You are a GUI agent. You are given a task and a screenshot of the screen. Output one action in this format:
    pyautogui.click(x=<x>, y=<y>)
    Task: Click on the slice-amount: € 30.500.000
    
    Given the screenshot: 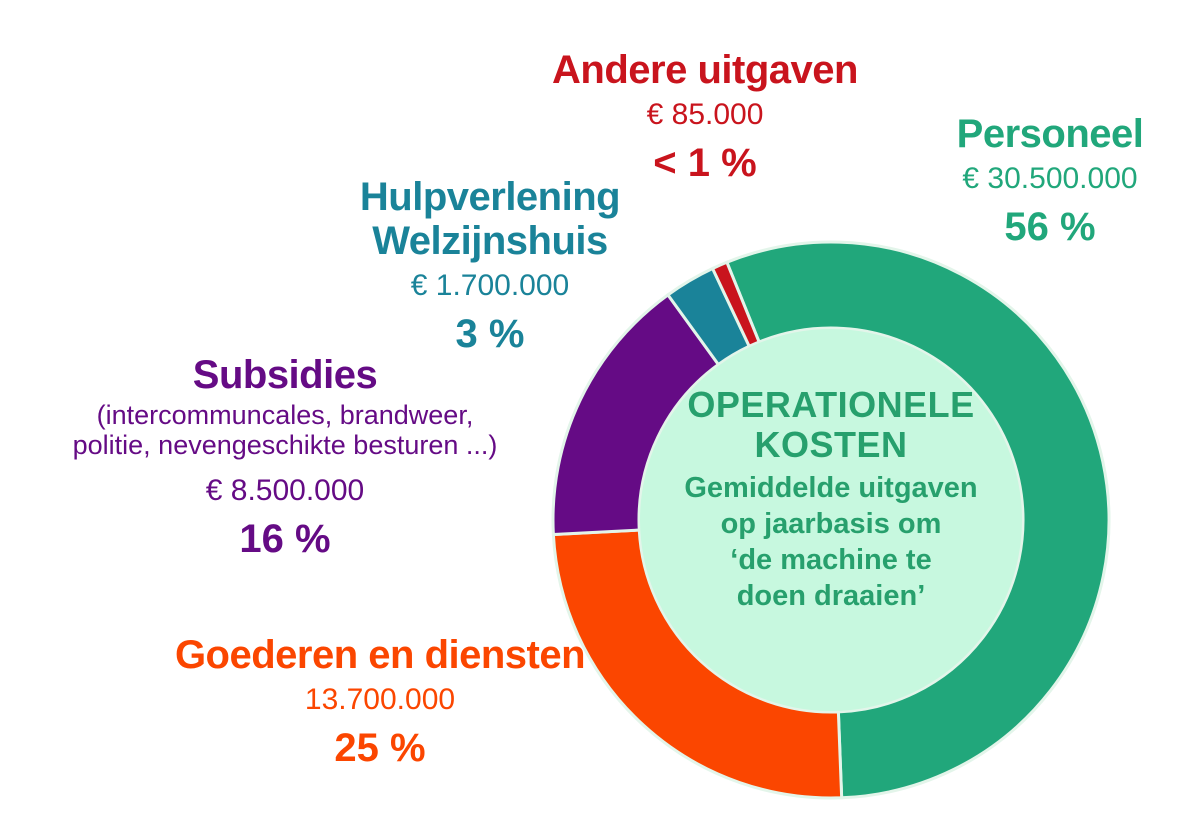 What is the action you would take?
    pyautogui.click(x=1050, y=178)
    